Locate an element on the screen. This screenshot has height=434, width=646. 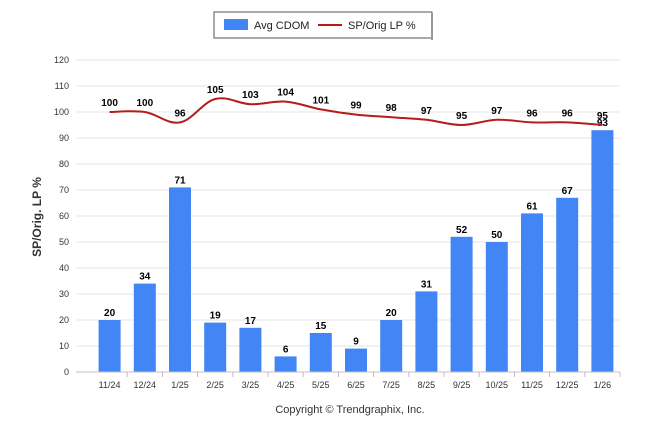
bar-value-label: 9 is located at coordinates (356, 342).